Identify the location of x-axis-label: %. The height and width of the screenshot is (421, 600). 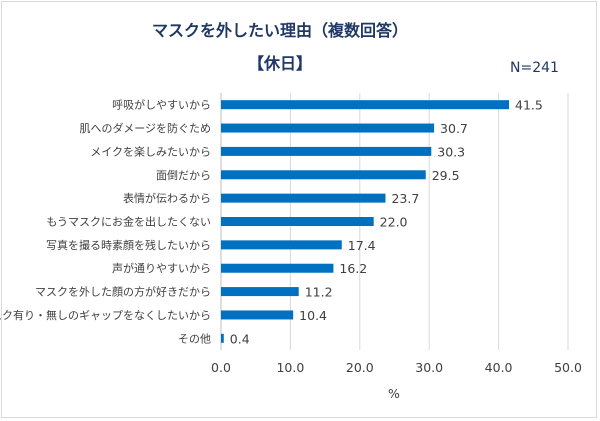
(394, 393).